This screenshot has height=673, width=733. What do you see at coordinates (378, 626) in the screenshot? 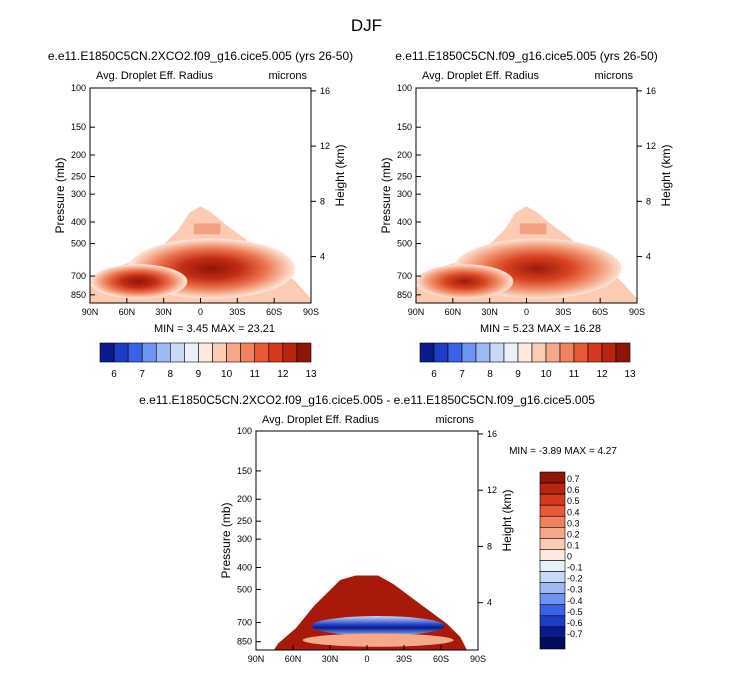
I see `field-negative-band` at bounding box center [378, 626].